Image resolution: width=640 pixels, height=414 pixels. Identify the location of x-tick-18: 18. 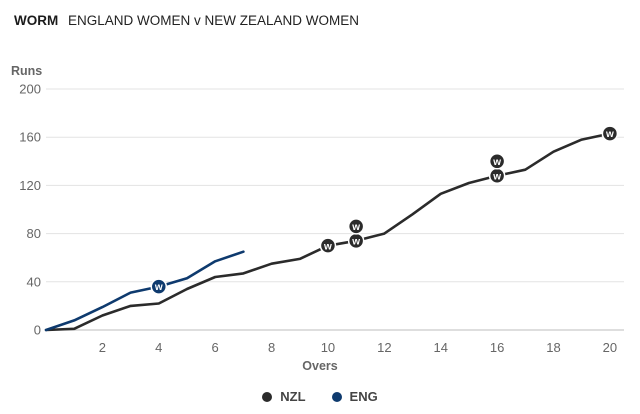
(553, 347).